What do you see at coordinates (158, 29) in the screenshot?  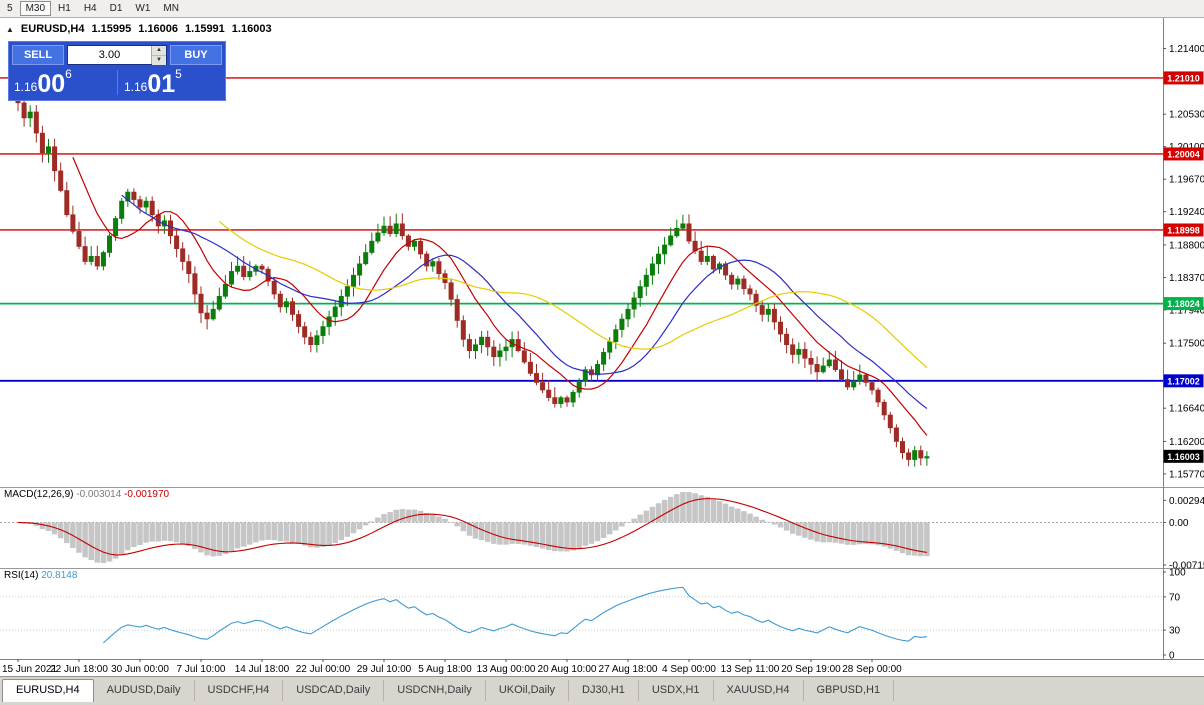 I see `bar-high-value: 1.16006` at bounding box center [158, 29].